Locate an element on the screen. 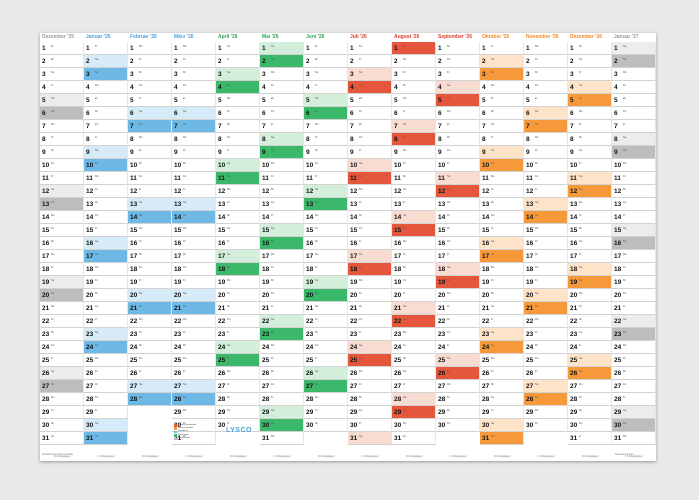 The width and height of the screenshot is (699, 500). day-cell: 8 Fr is located at coordinates (106, 139).